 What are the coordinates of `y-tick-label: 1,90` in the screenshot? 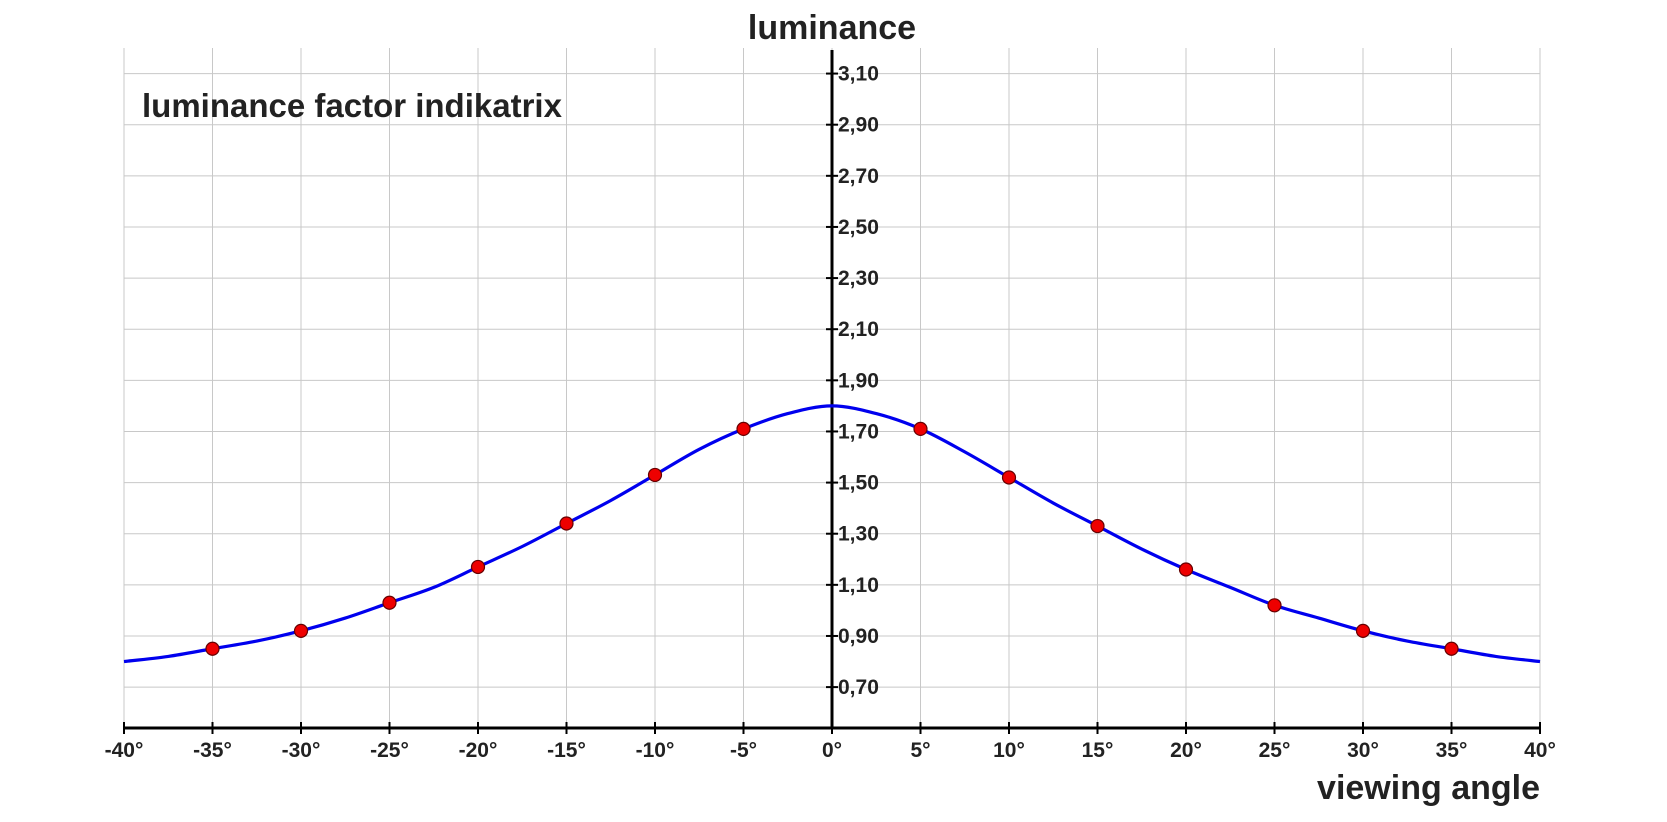 It's located at (858, 380).